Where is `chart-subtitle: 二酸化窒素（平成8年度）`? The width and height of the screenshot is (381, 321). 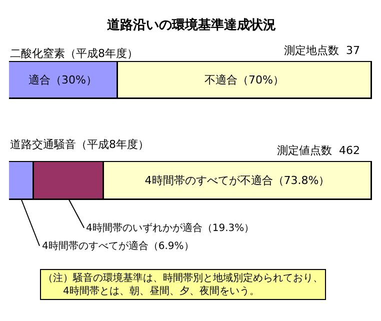
chart-subtitle: 二酸化窒素（平成8年度） is located at coordinates (74, 53).